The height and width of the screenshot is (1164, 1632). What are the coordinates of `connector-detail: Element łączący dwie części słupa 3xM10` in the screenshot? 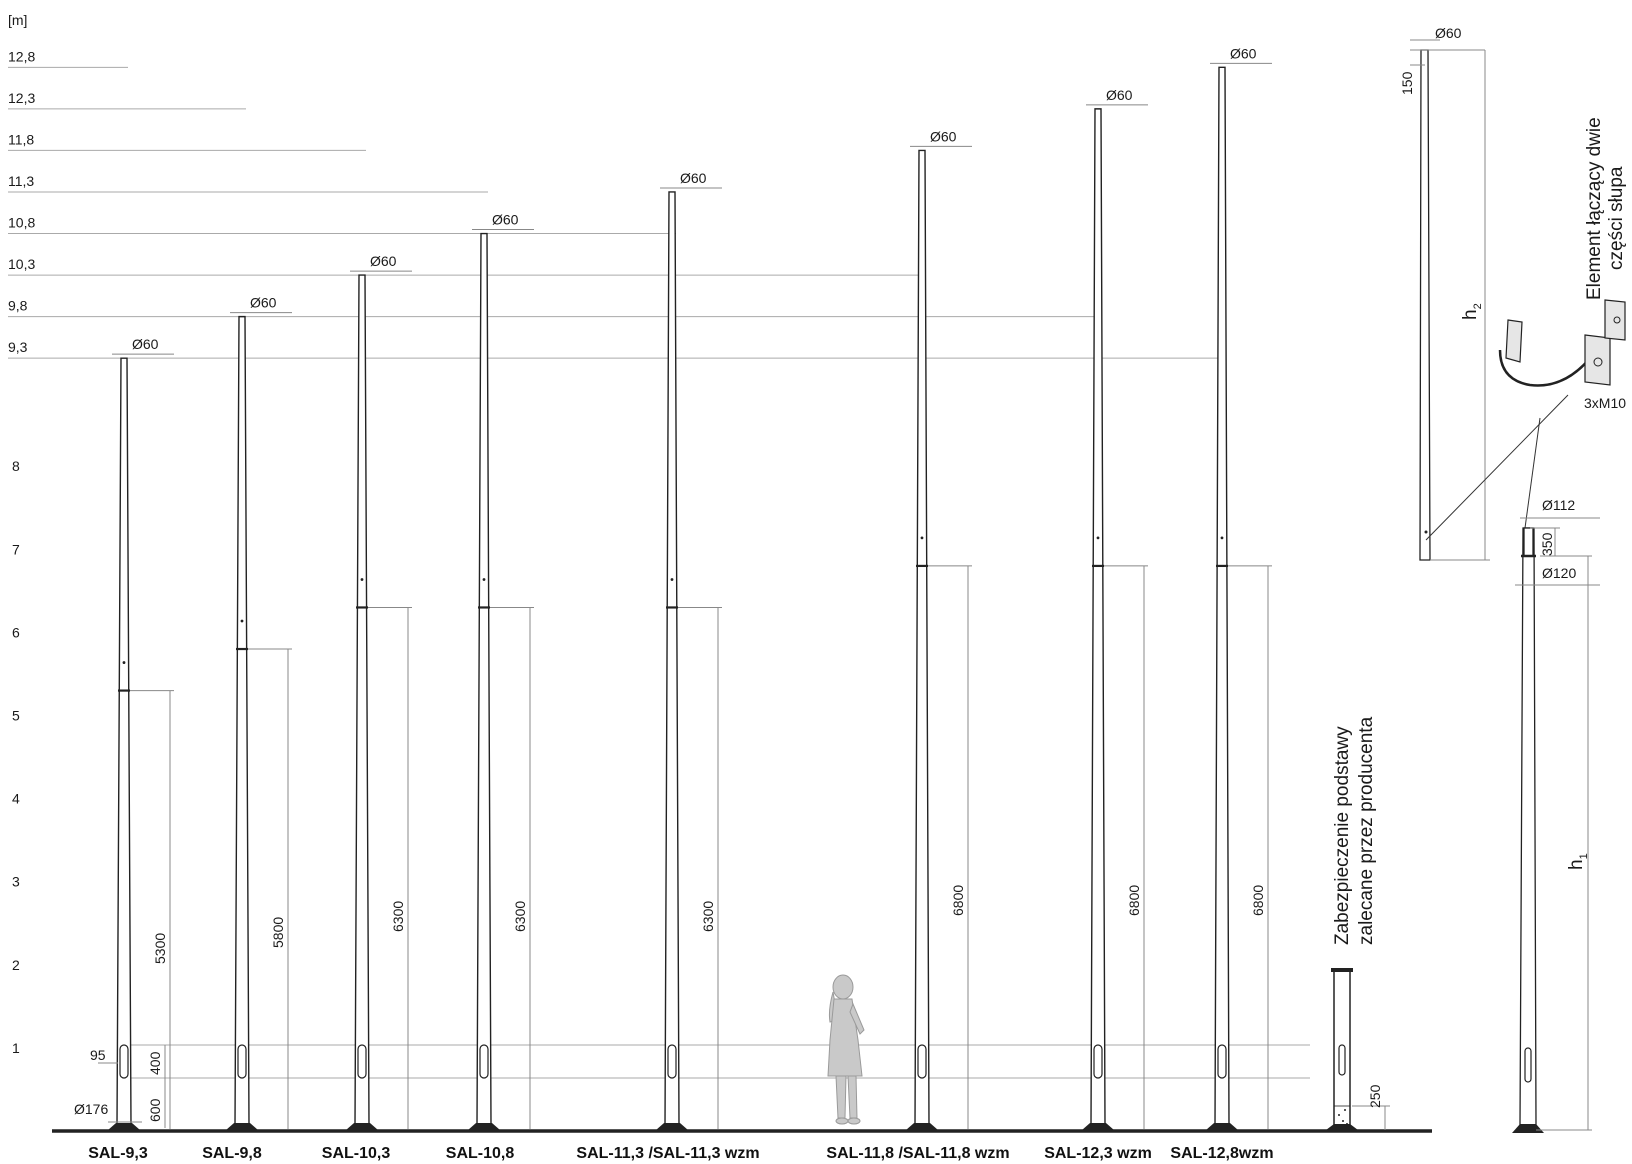 It's located at (1562, 264).